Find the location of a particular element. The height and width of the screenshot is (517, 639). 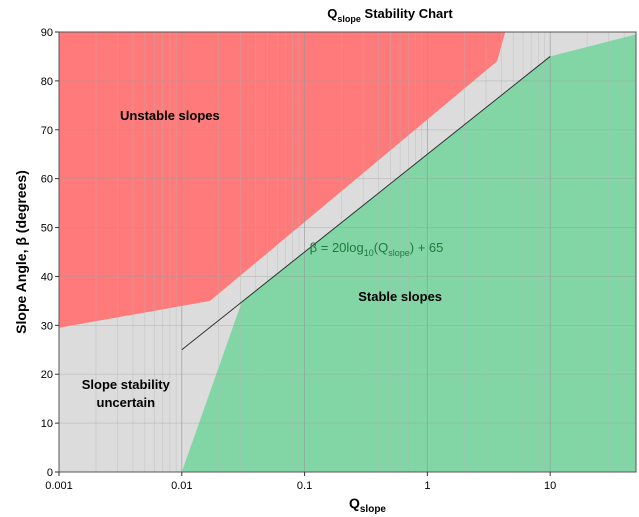

x-tick-label: 0.1 is located at coordinates (304, 486).